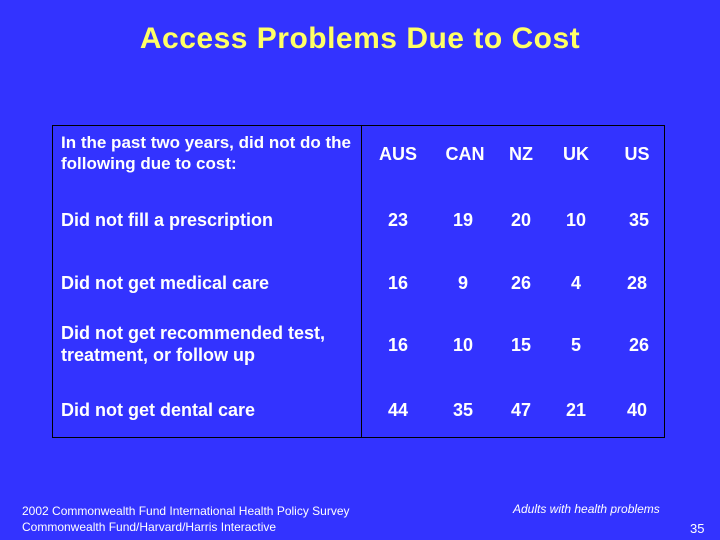 The width and height of the screenshot is (720, 540). I want to click on column-header-can: CAN, so click(465, 154).